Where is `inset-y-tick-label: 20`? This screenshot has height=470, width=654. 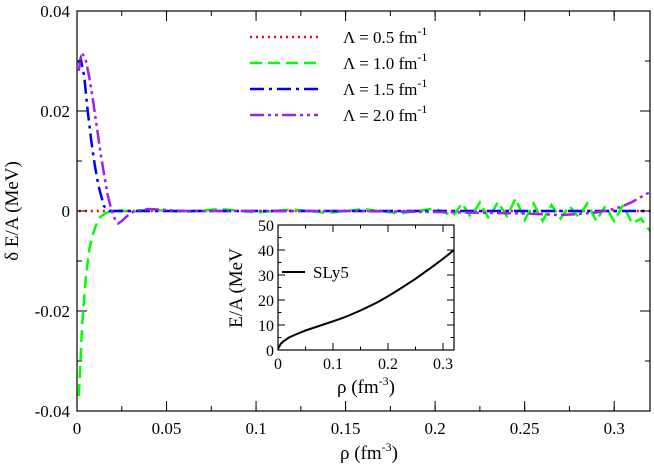 inset-y-tick-label: 20 is located at coordinates (266, 301).